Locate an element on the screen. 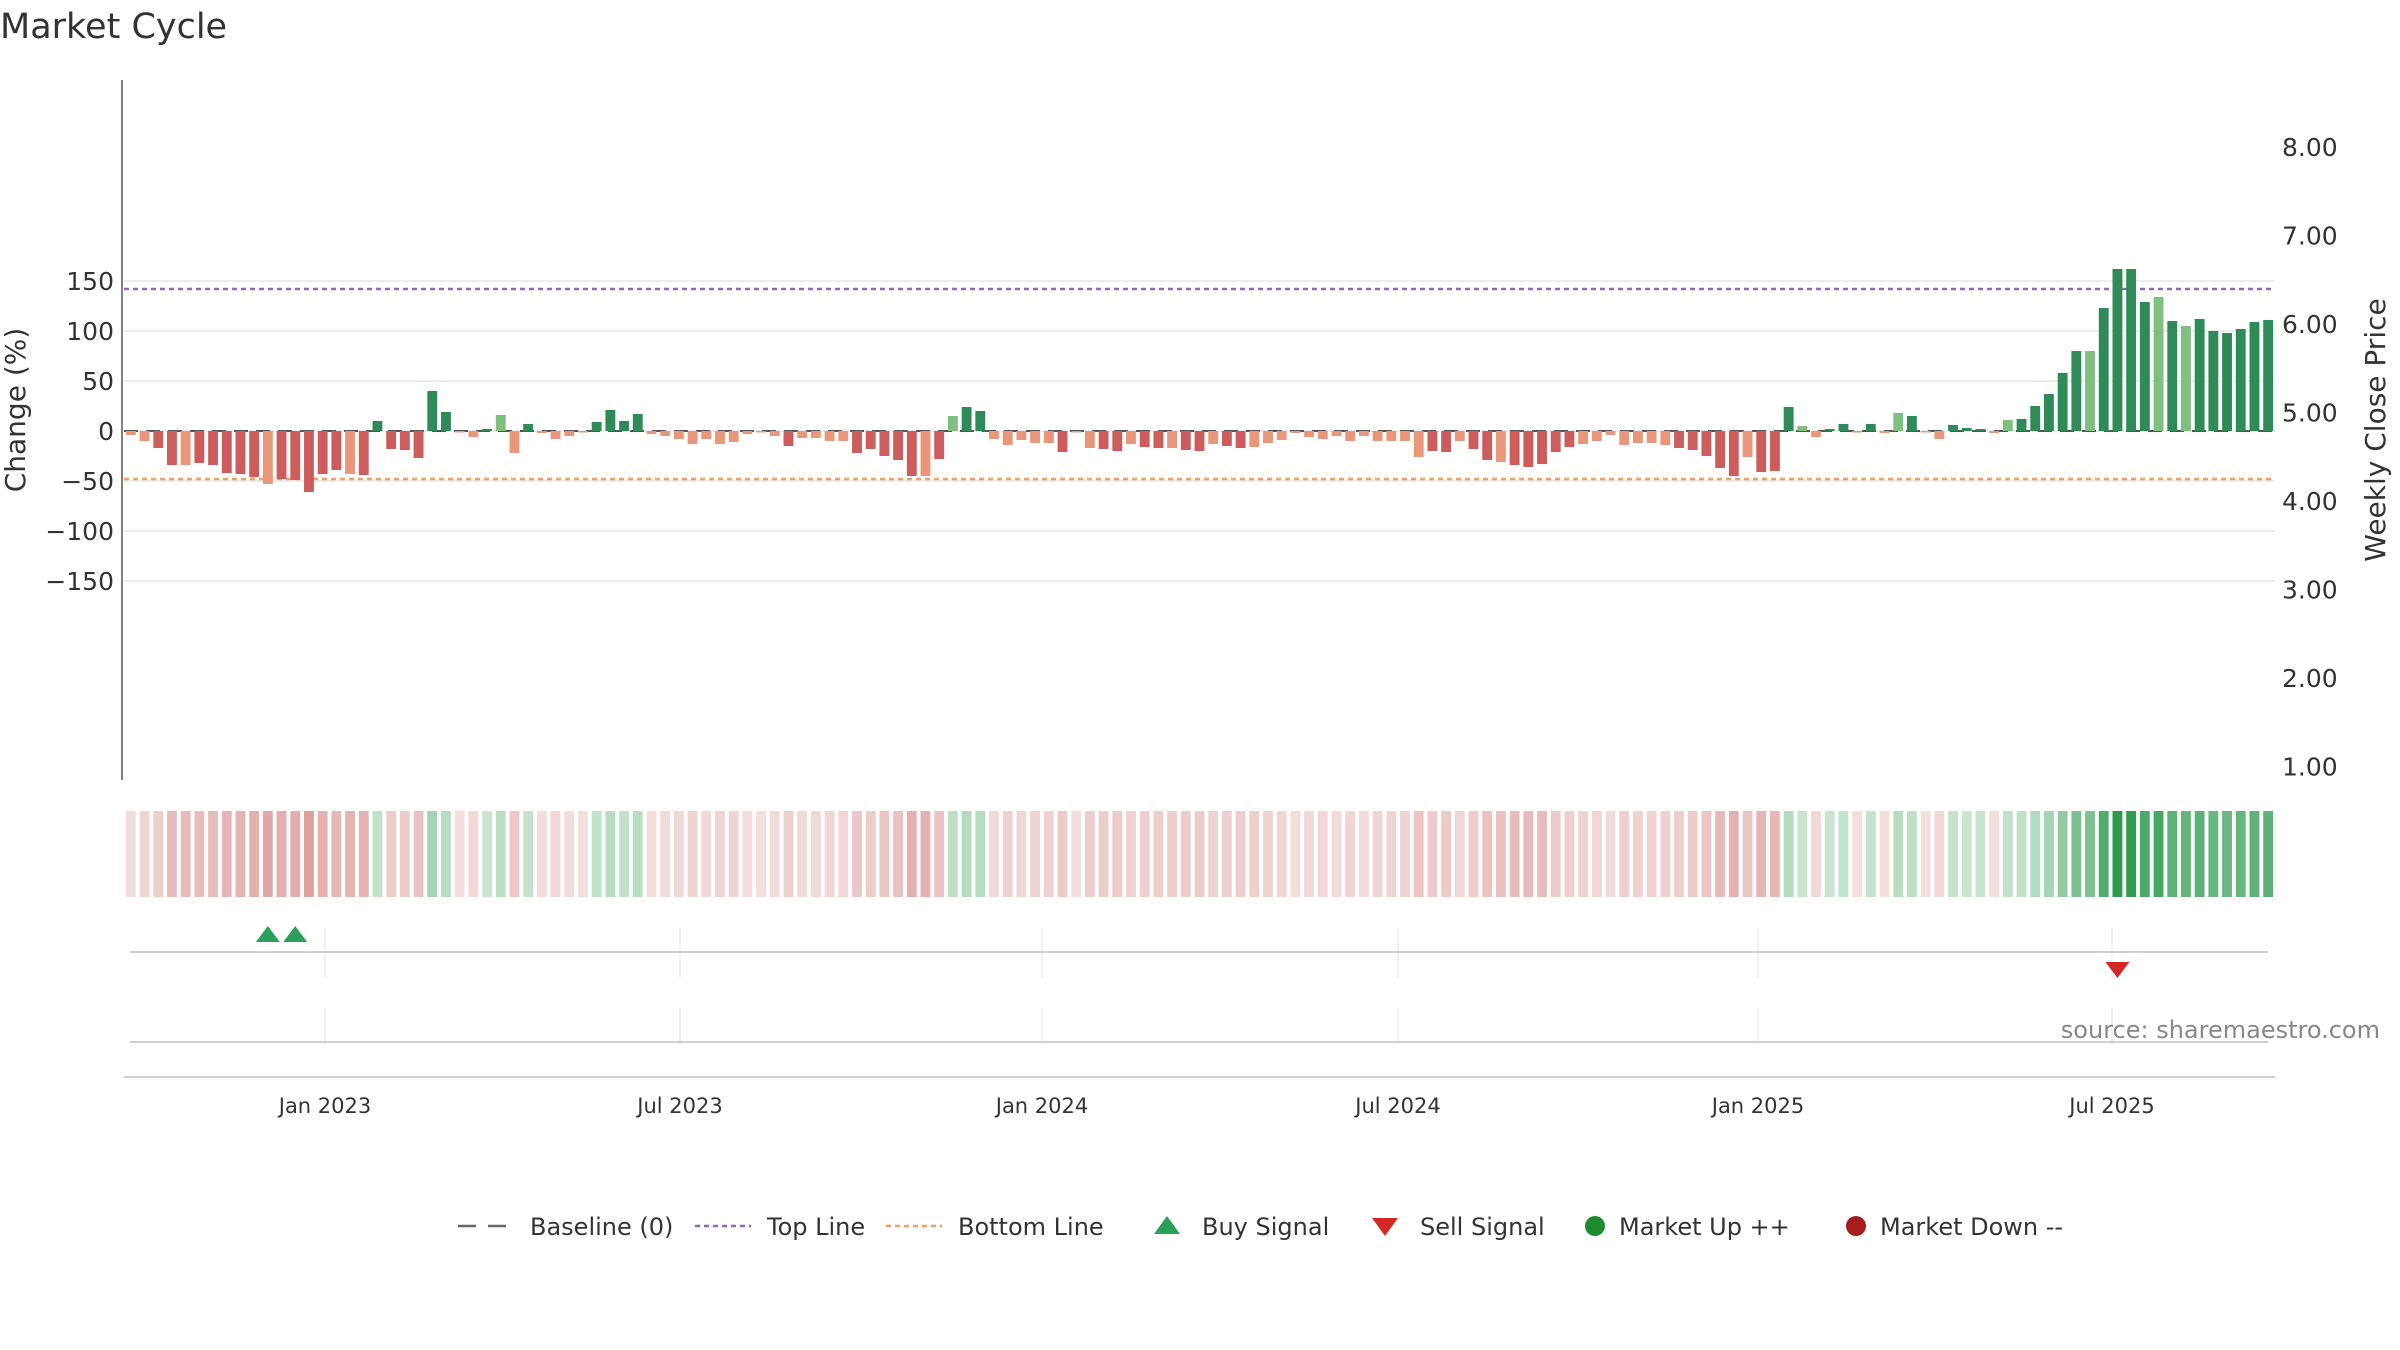 This screenshot has width=2400, height=1350. buy-signal-marker is located at coordinates (267, 934).